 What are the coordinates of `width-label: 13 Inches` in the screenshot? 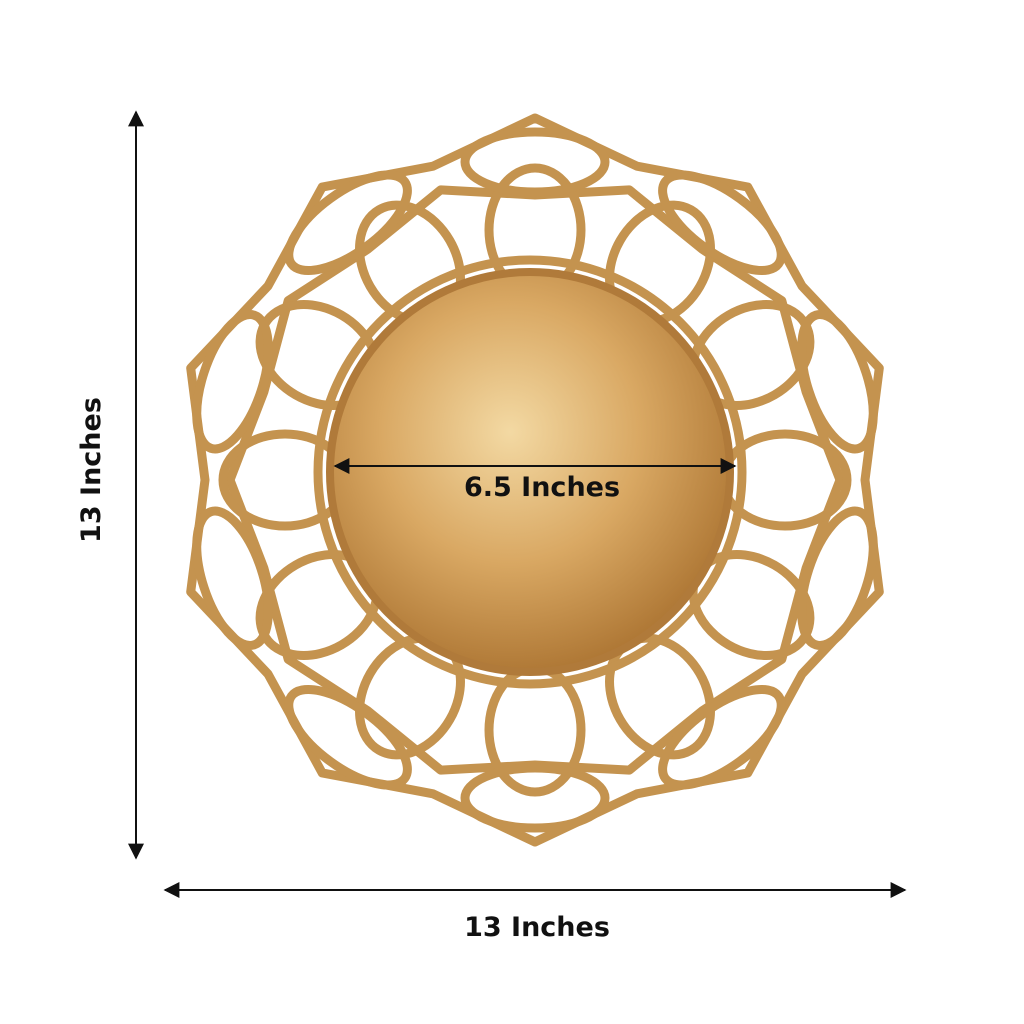 It's located at (537, 927).